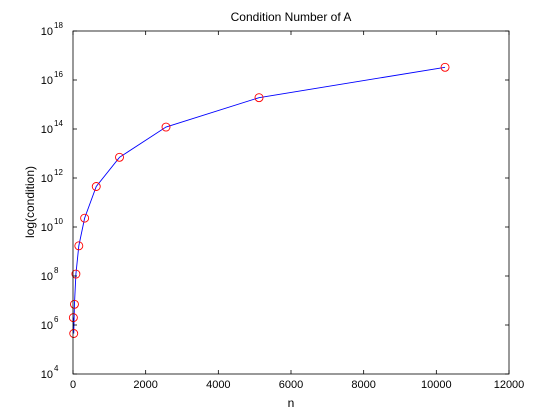 This screenshot has height=420, width=560. Describe the element at coordinates (363, 385) in the screenshot. I see `x-tick-label: 8000` at that location.